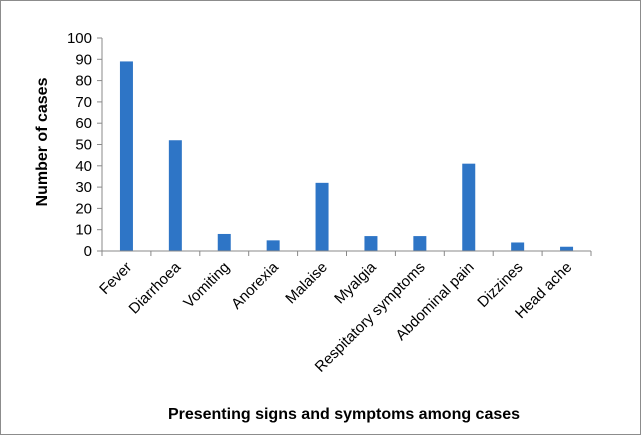 This screenshot has height=435, width=641. I want to click on y-axis-title: Number of cases, so click(42, 141).